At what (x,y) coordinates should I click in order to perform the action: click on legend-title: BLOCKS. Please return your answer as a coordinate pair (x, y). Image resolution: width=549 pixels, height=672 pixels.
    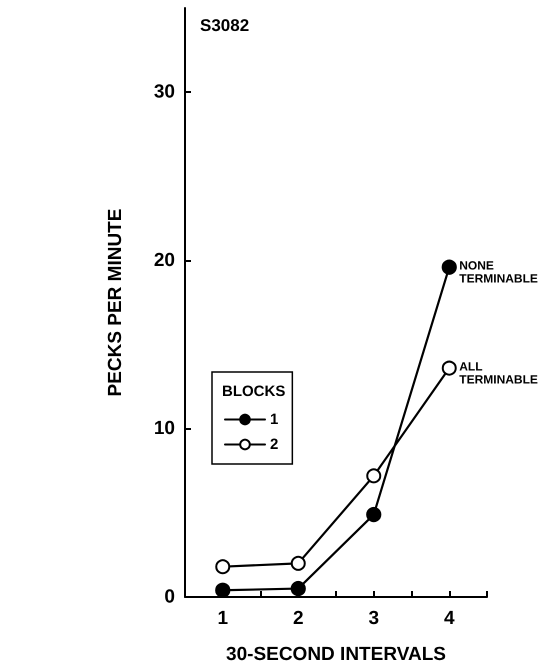
    Looking at the image, I should click on (254, 391).